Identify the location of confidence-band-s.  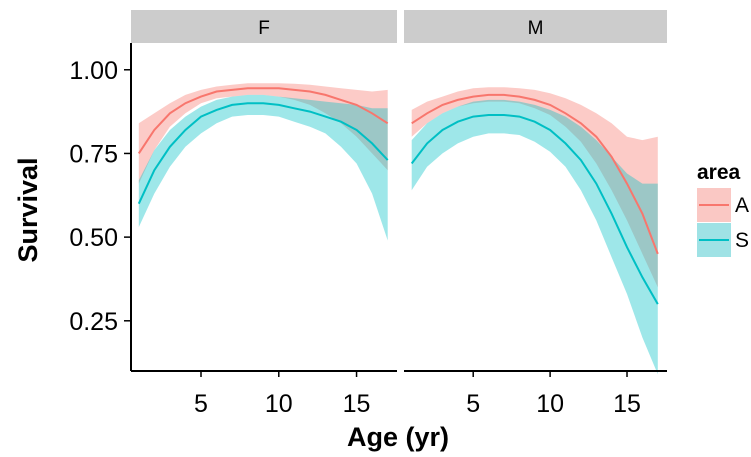
(263, 167).